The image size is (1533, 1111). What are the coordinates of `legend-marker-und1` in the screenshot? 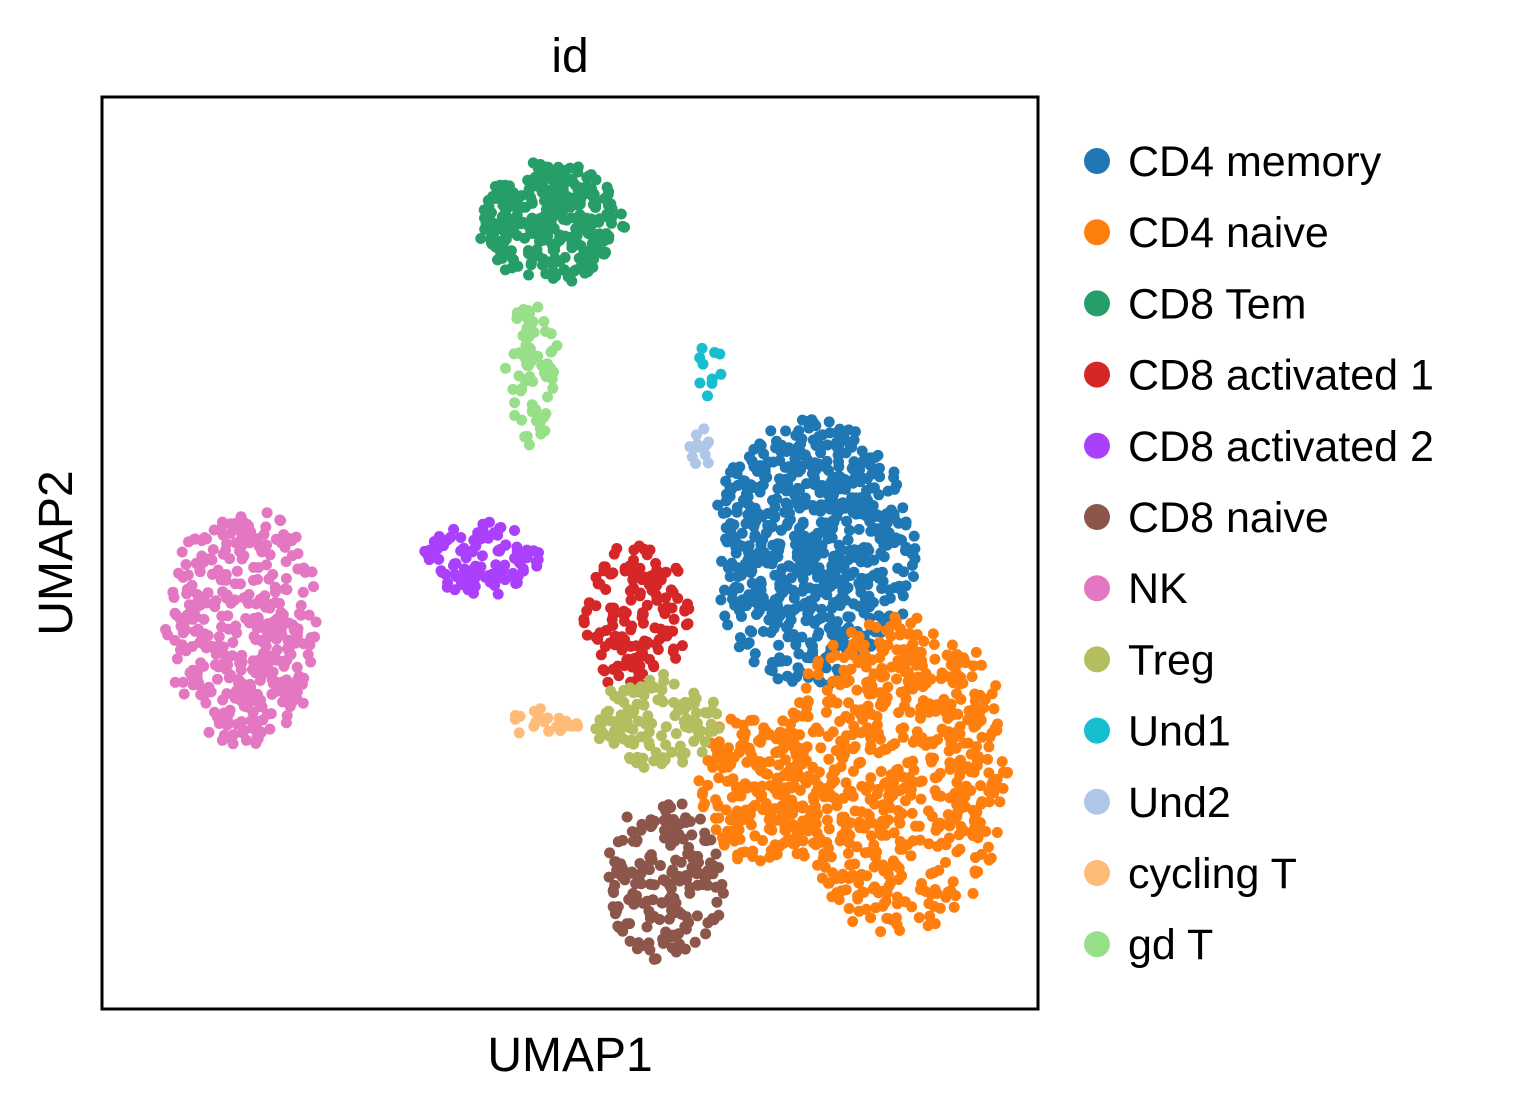 It's located at (1097, 730).